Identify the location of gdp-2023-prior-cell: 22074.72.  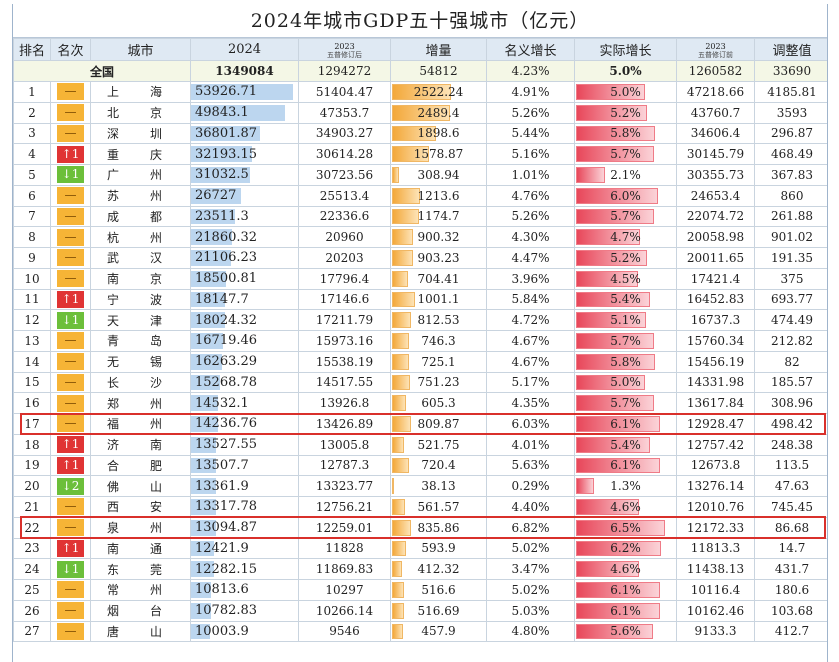
(715, 216).